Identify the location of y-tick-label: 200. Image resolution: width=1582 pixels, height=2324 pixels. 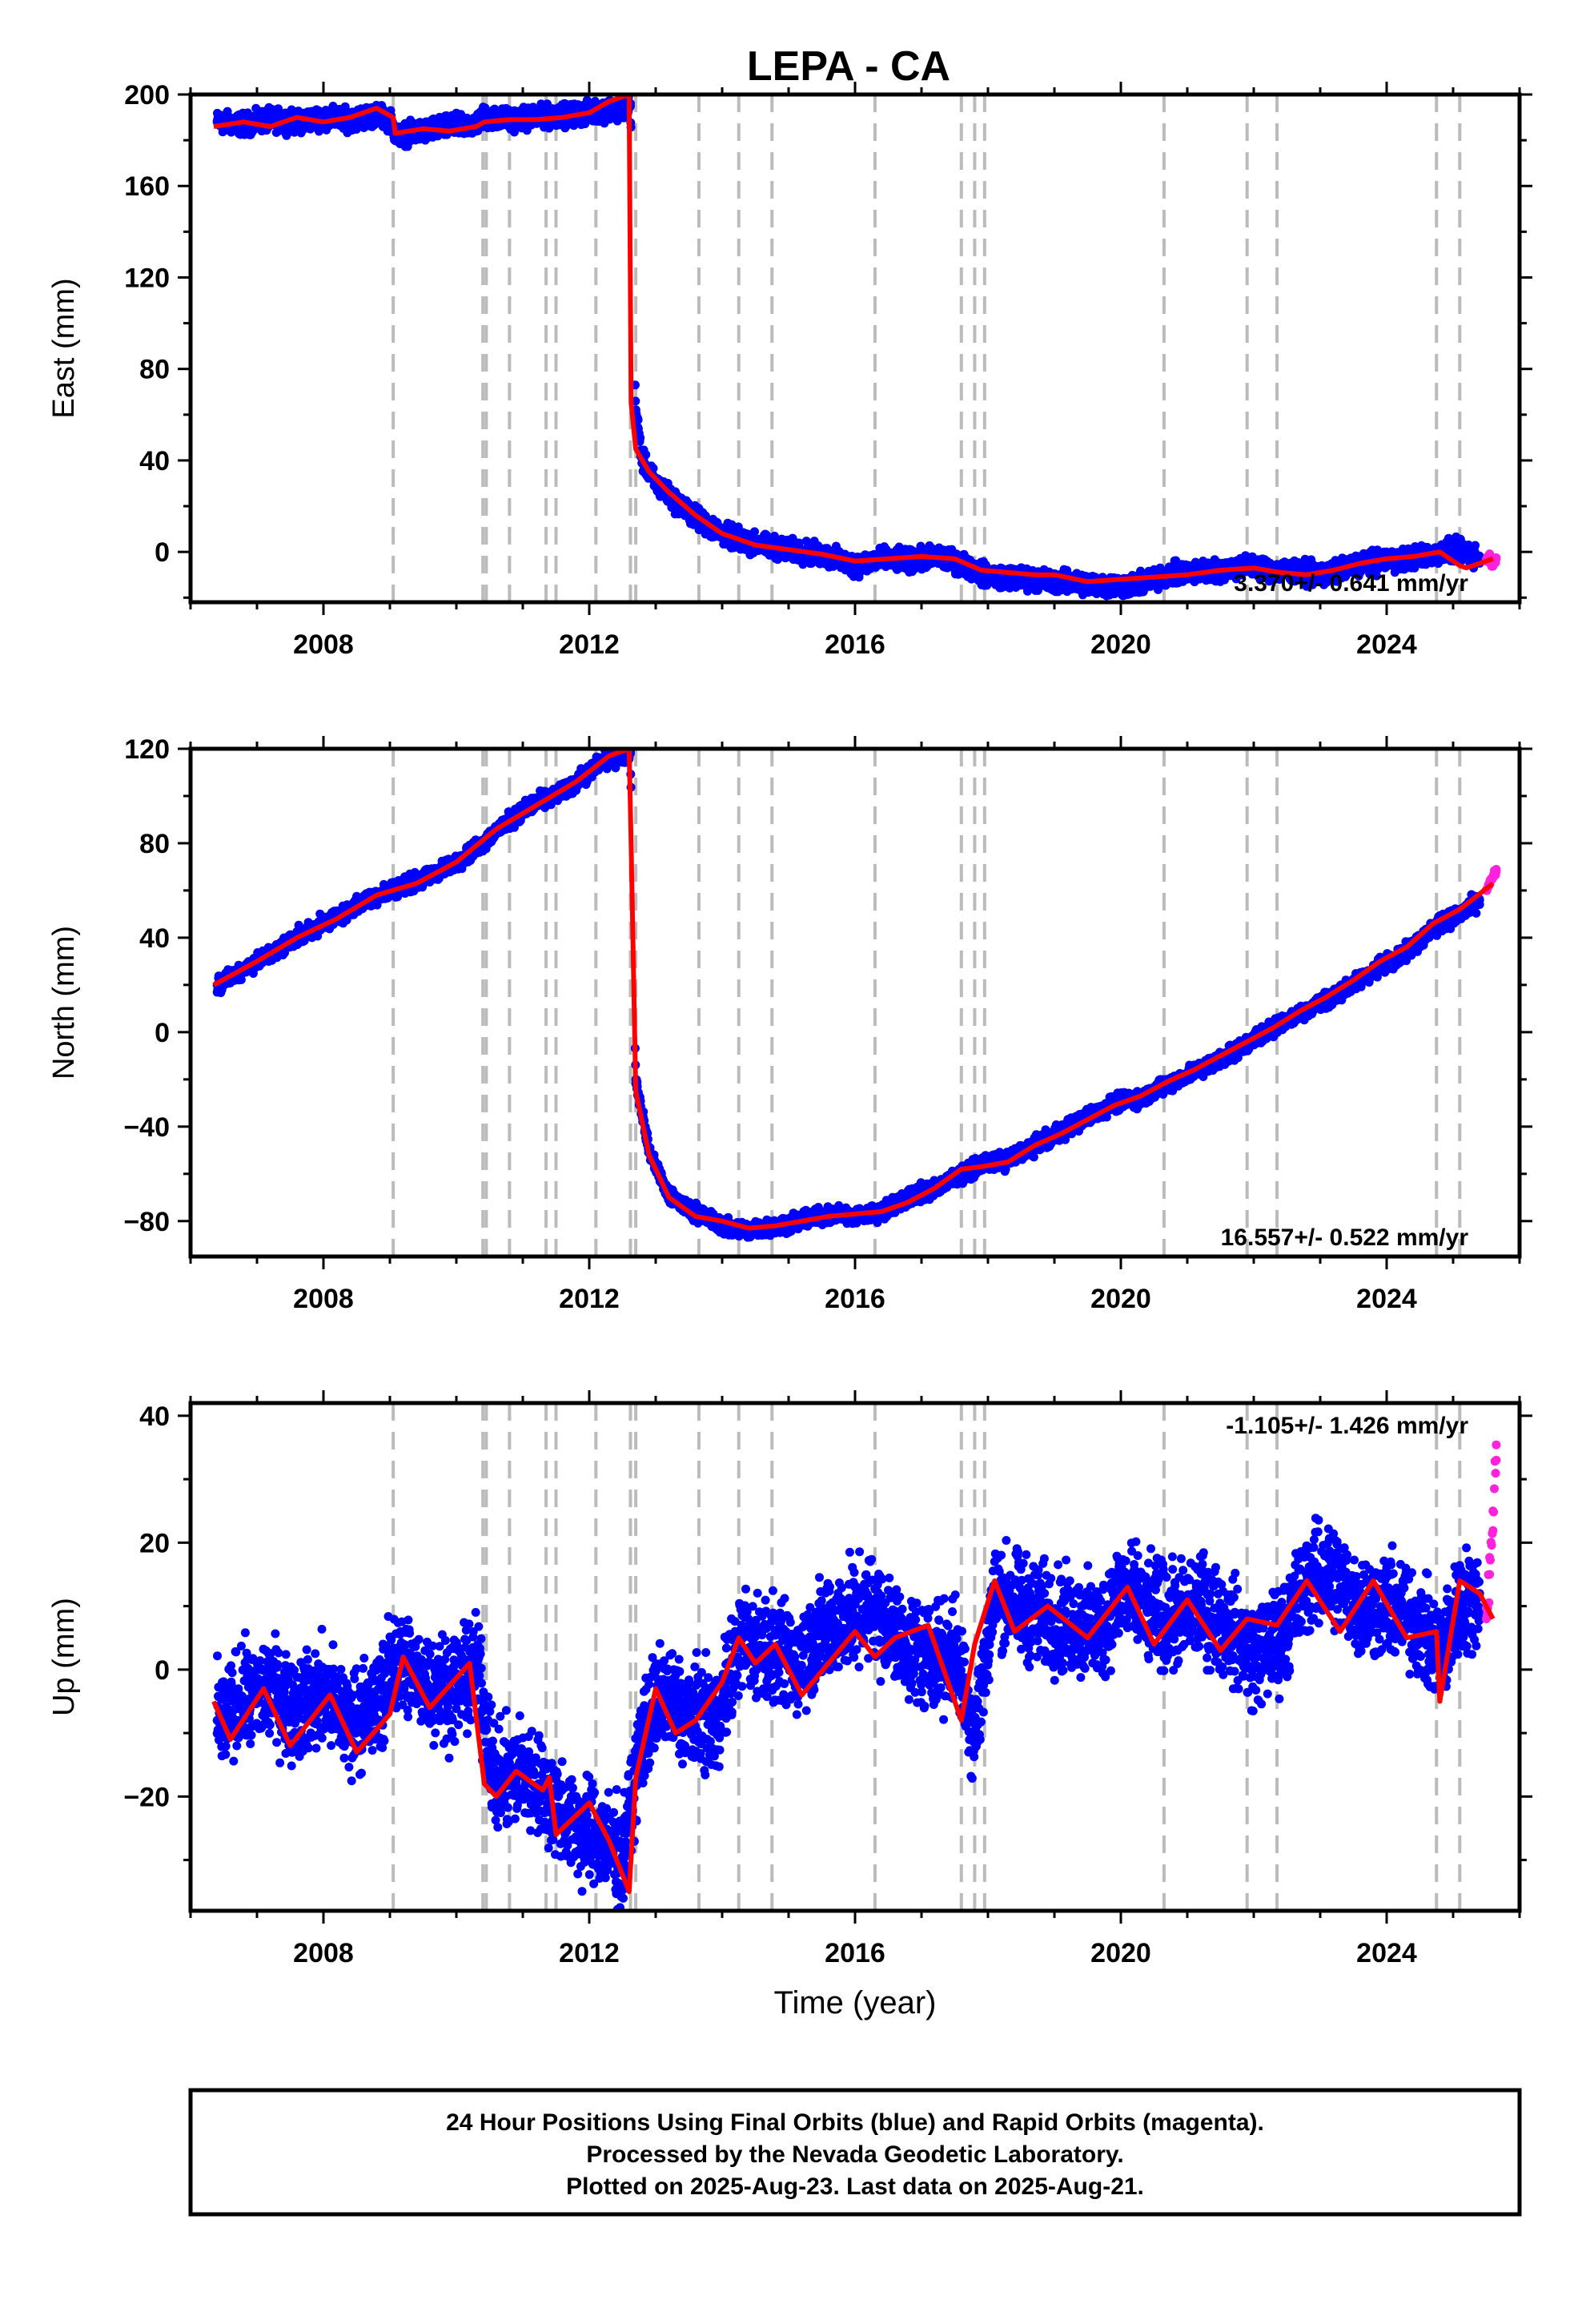
(147, 95).